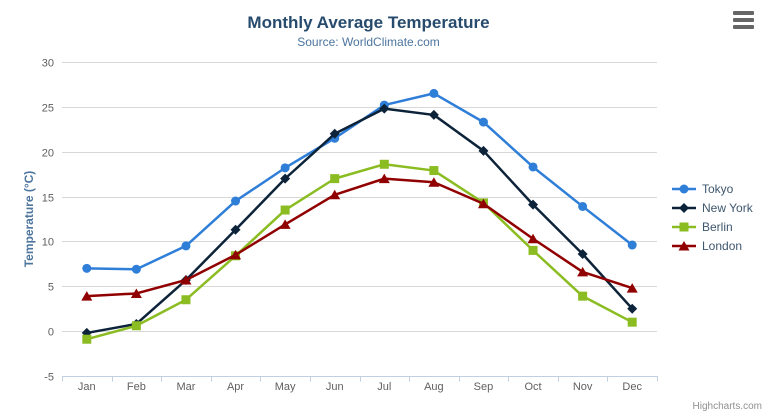 The image size is (769, 416). Describe the element at coordinates (48, 64) in the screenshot. I see `y-axis-label: 30` at that location.